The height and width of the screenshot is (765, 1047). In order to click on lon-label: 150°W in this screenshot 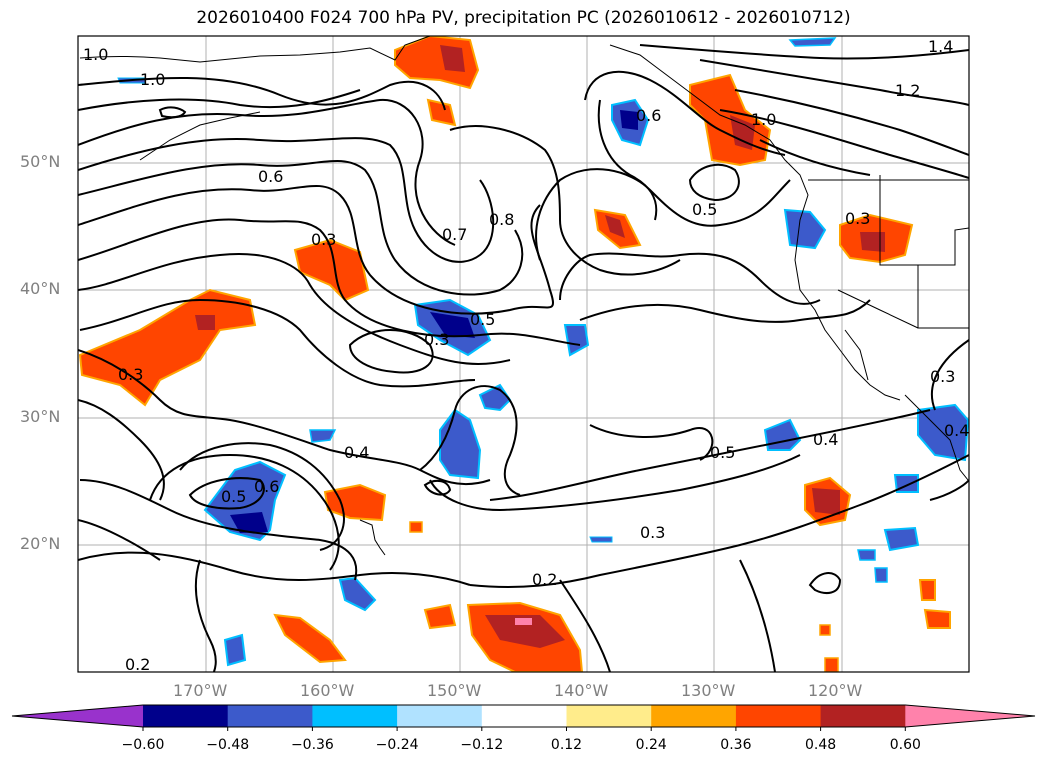, I will do `click(454, 690)`.